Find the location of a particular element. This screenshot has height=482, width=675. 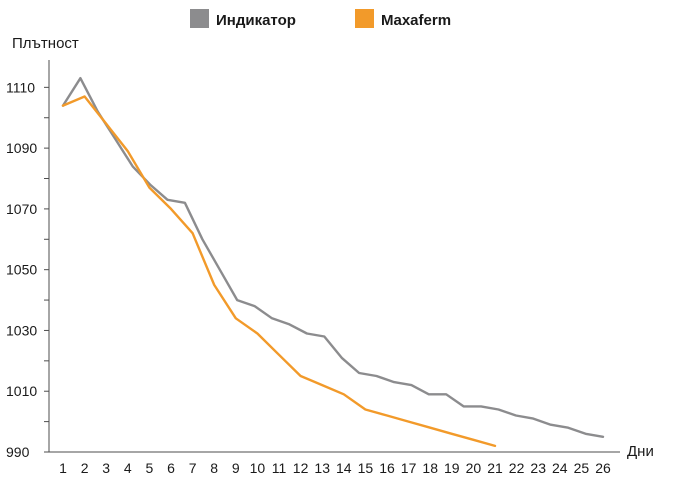

x-tick-label: 3 is located at coordinates (106, 468).